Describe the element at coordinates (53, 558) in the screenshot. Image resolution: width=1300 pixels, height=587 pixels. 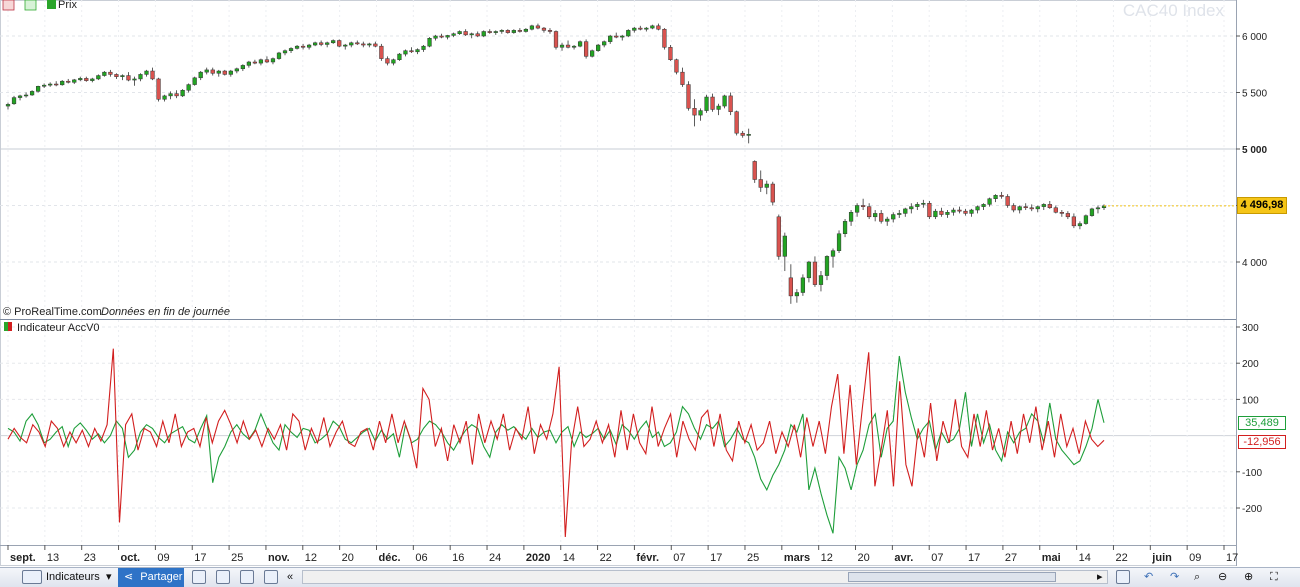
I see `date-tick-label: 13` at that location.